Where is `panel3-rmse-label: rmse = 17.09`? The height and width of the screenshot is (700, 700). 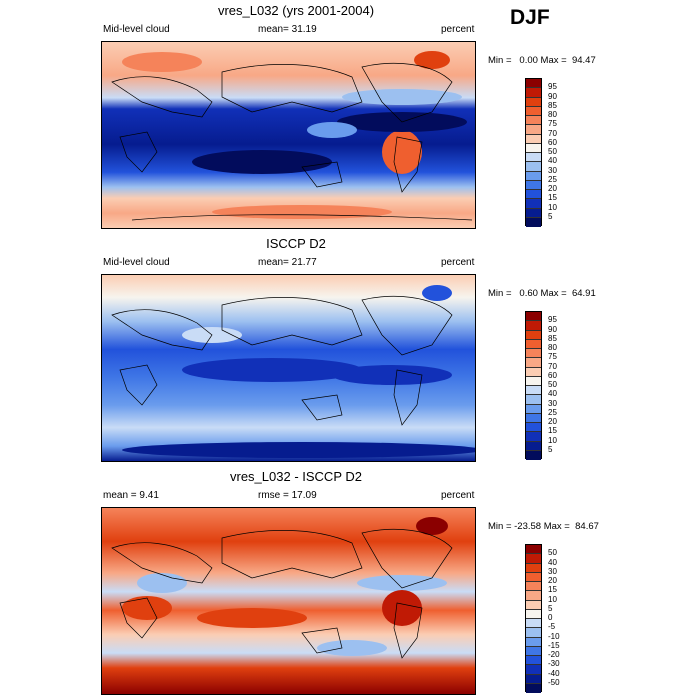
panel3-rmse-label: rmse = 17.09 is located at coordinates (287, 495).